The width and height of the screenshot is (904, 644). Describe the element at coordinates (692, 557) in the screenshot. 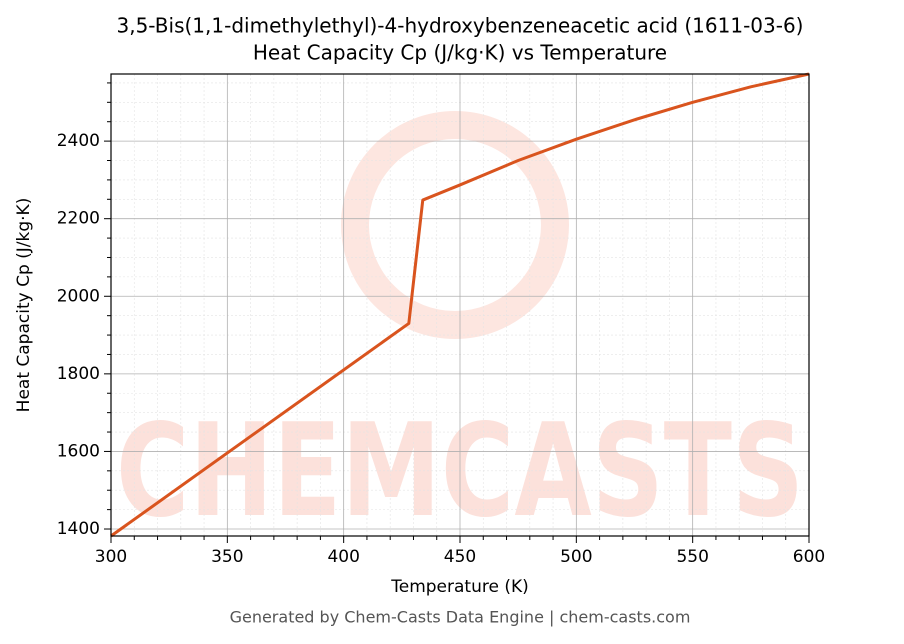

I see `x-tick-label: 550` at that location.